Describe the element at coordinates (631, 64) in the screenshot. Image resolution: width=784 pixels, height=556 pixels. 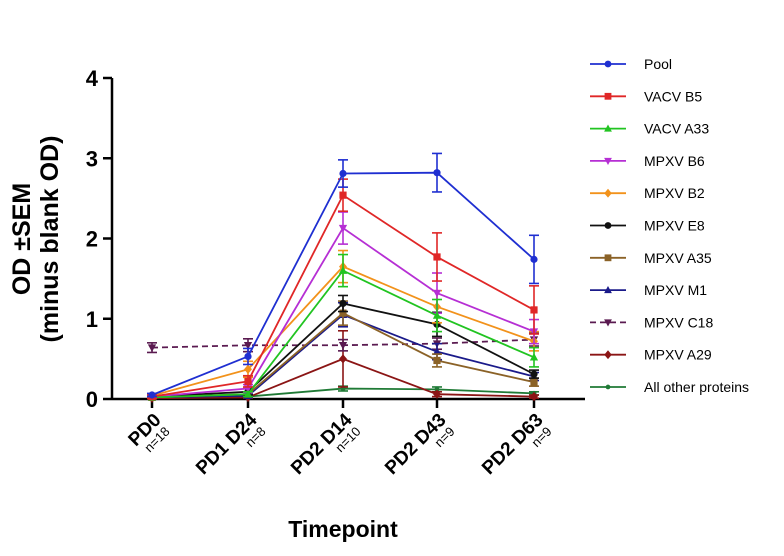
I see `legend-item: Pool` at that location.